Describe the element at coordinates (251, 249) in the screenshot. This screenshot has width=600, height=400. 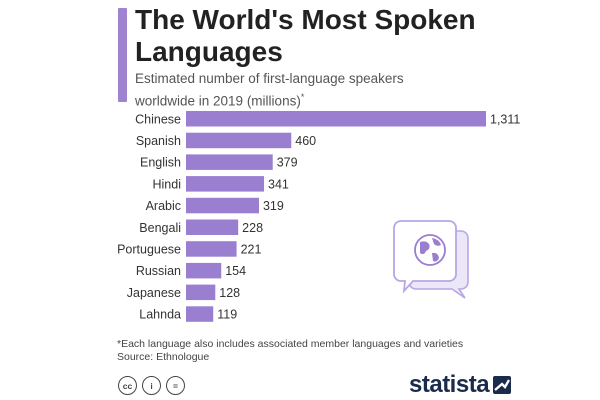
I see `value-label-portuguese: 221` at that location.